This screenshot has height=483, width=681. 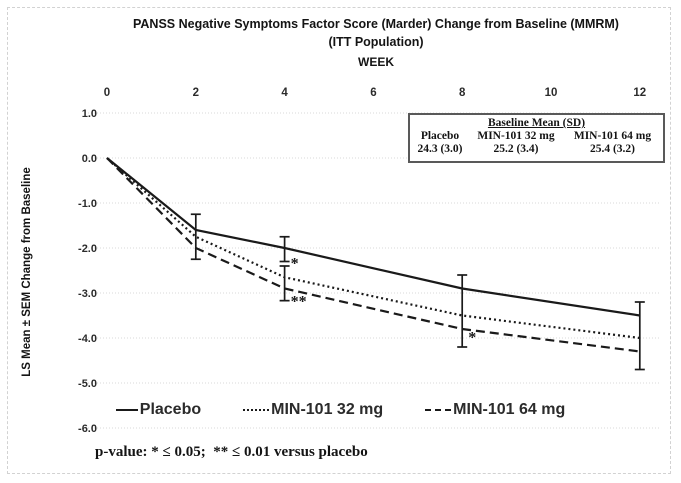 I want to click on chart-subtitle: (ITT Population), so click(x=376, y=42).